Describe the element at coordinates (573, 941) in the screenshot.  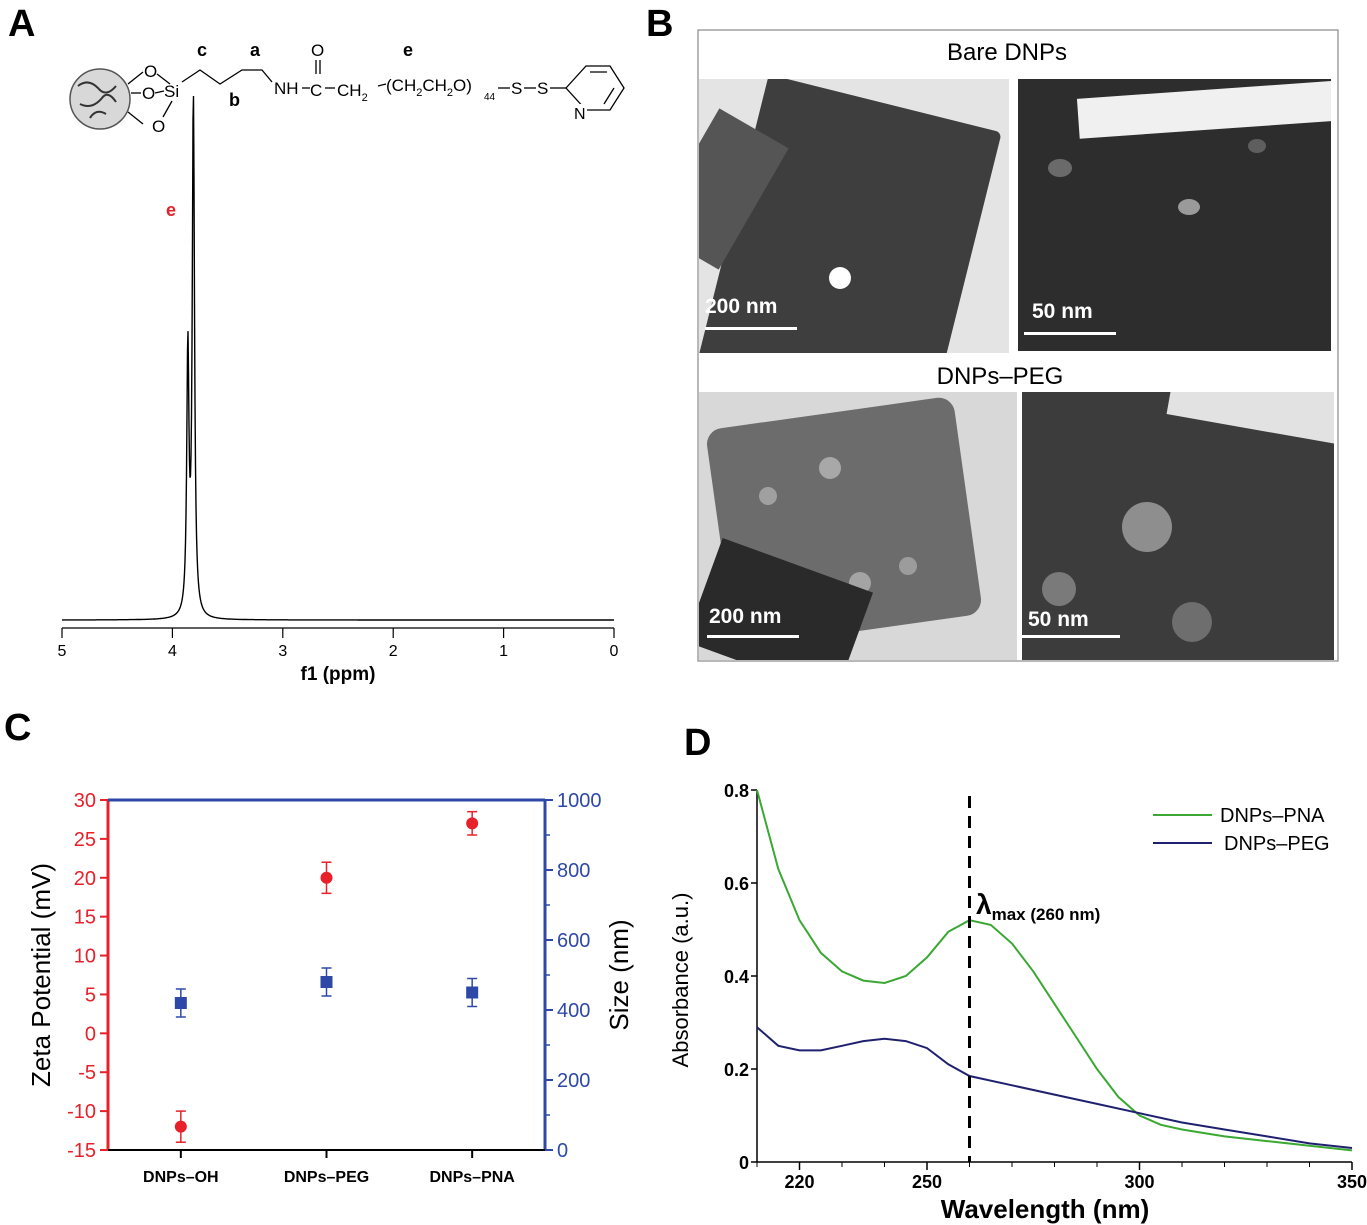
I see `right-y-tick-label: 600` at that location.